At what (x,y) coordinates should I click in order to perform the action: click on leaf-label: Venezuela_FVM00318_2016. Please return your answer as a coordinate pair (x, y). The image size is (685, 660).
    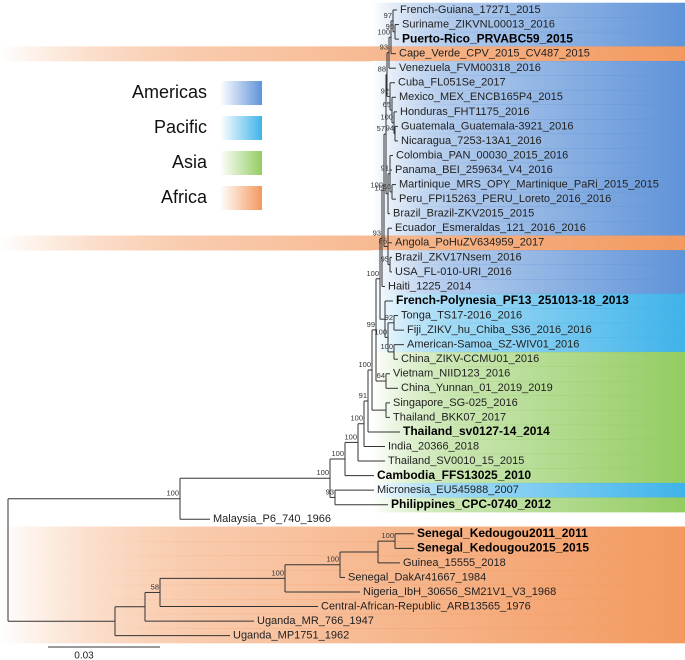
    Looking at the image, I should click on (470, 68).